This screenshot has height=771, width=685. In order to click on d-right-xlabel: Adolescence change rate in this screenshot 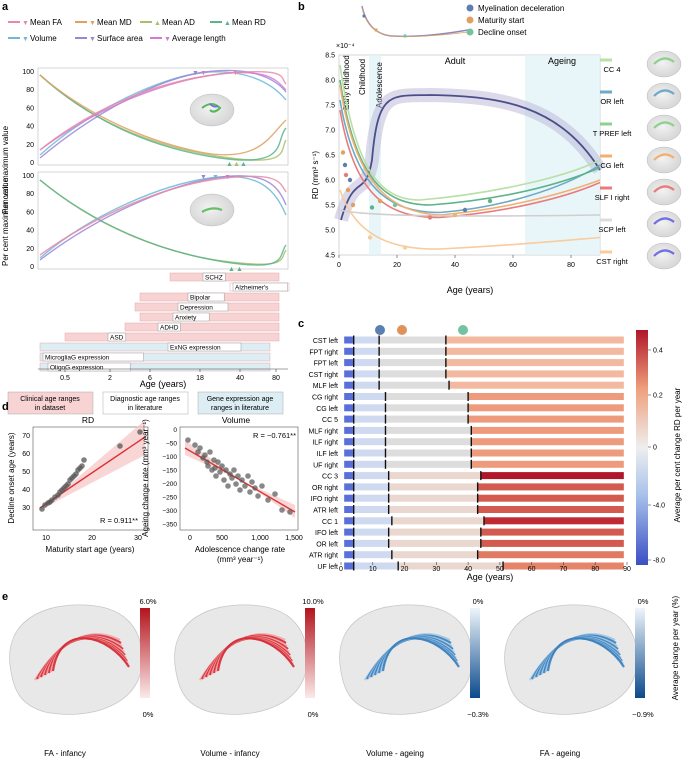, I will do `click(240, 549)`.